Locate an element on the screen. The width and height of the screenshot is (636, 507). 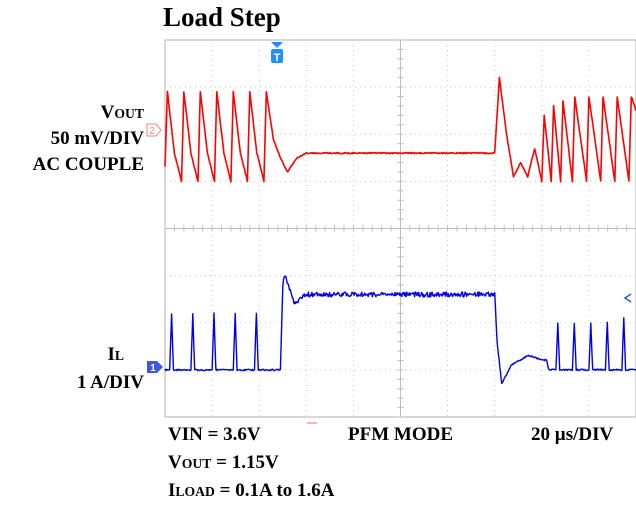
vout-scale: 50 mV/DIV is located at coordinates (97, 138).